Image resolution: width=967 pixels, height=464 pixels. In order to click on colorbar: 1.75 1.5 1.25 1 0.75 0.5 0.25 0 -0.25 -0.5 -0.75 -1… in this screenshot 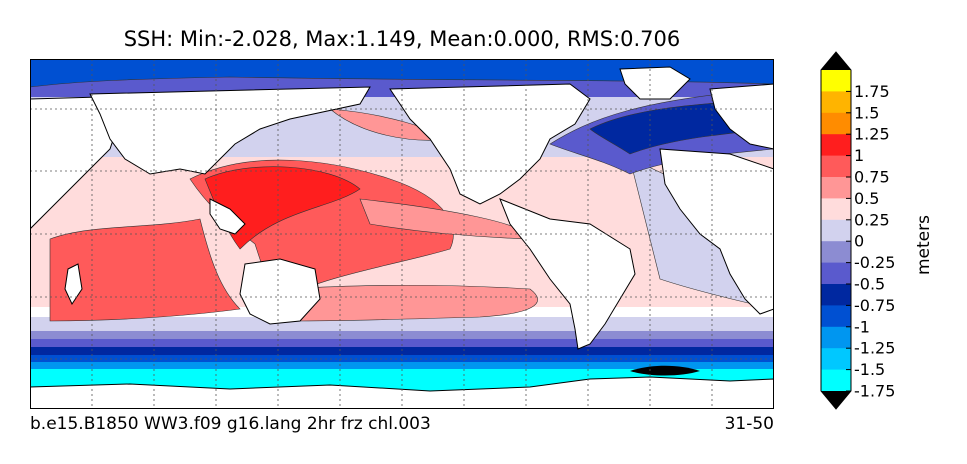, I will do `click(855, 233)`.